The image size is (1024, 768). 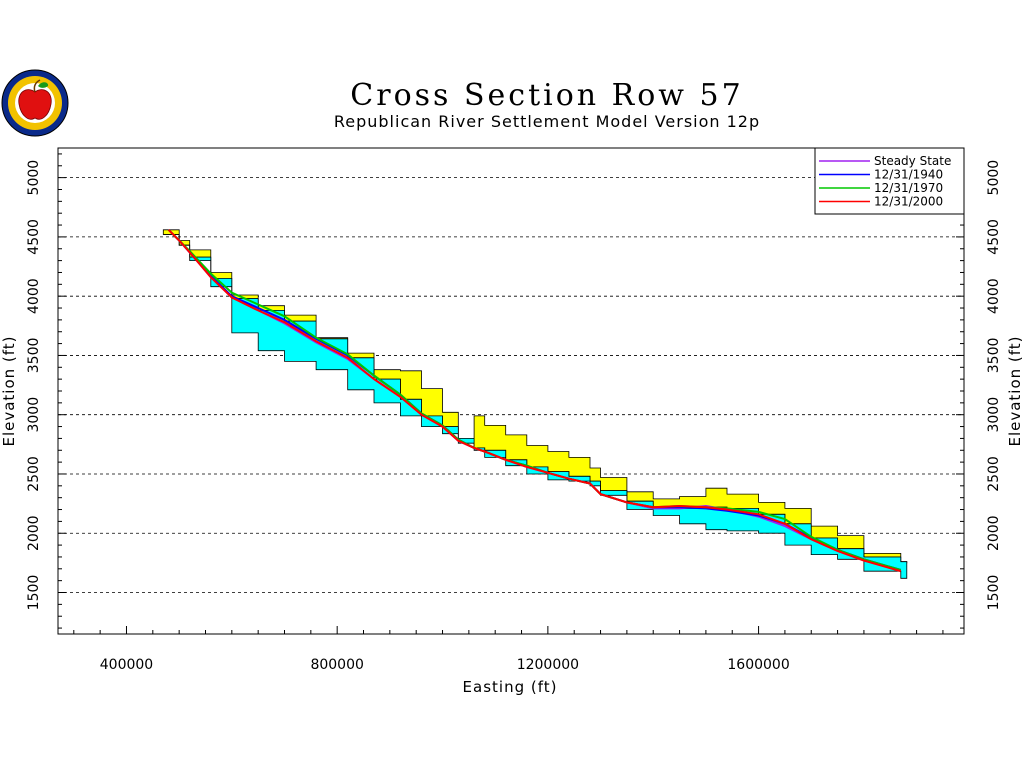 I want to click on y-tick-label-right: 4500, so click(x=994, y=237).